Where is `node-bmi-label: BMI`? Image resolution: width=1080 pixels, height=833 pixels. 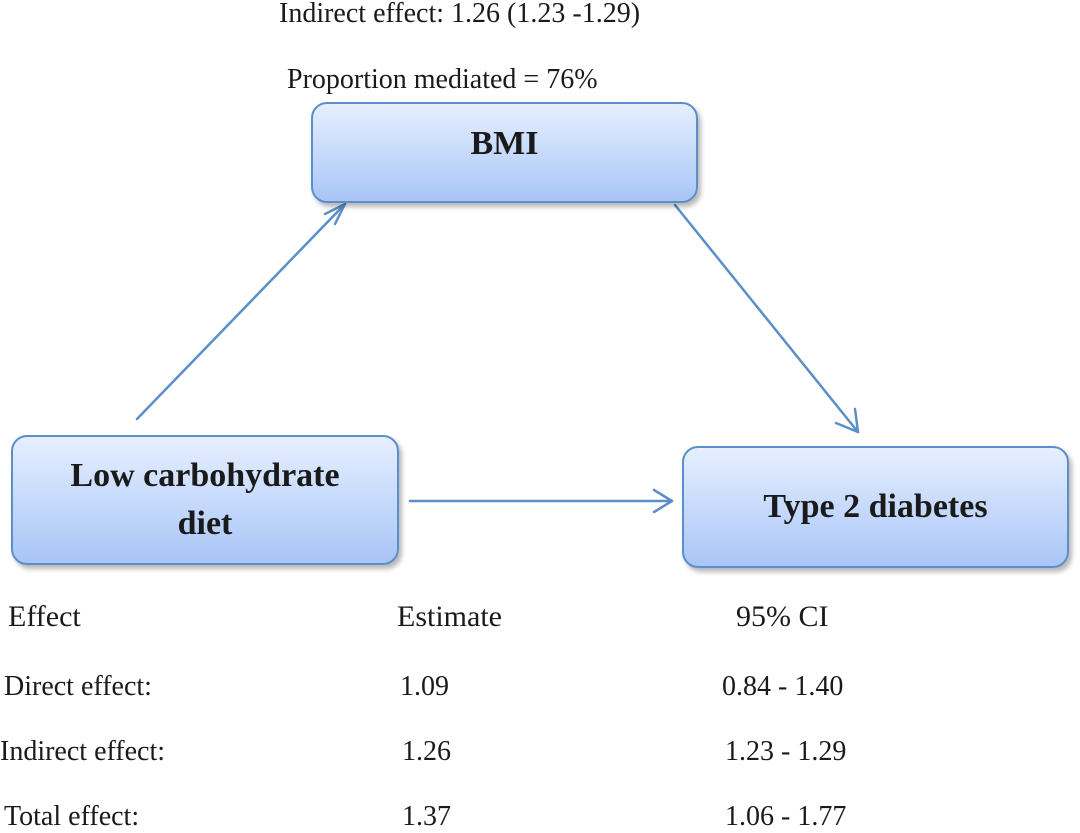 node-bmi-label: BMI is located at coordinates (504, 143).